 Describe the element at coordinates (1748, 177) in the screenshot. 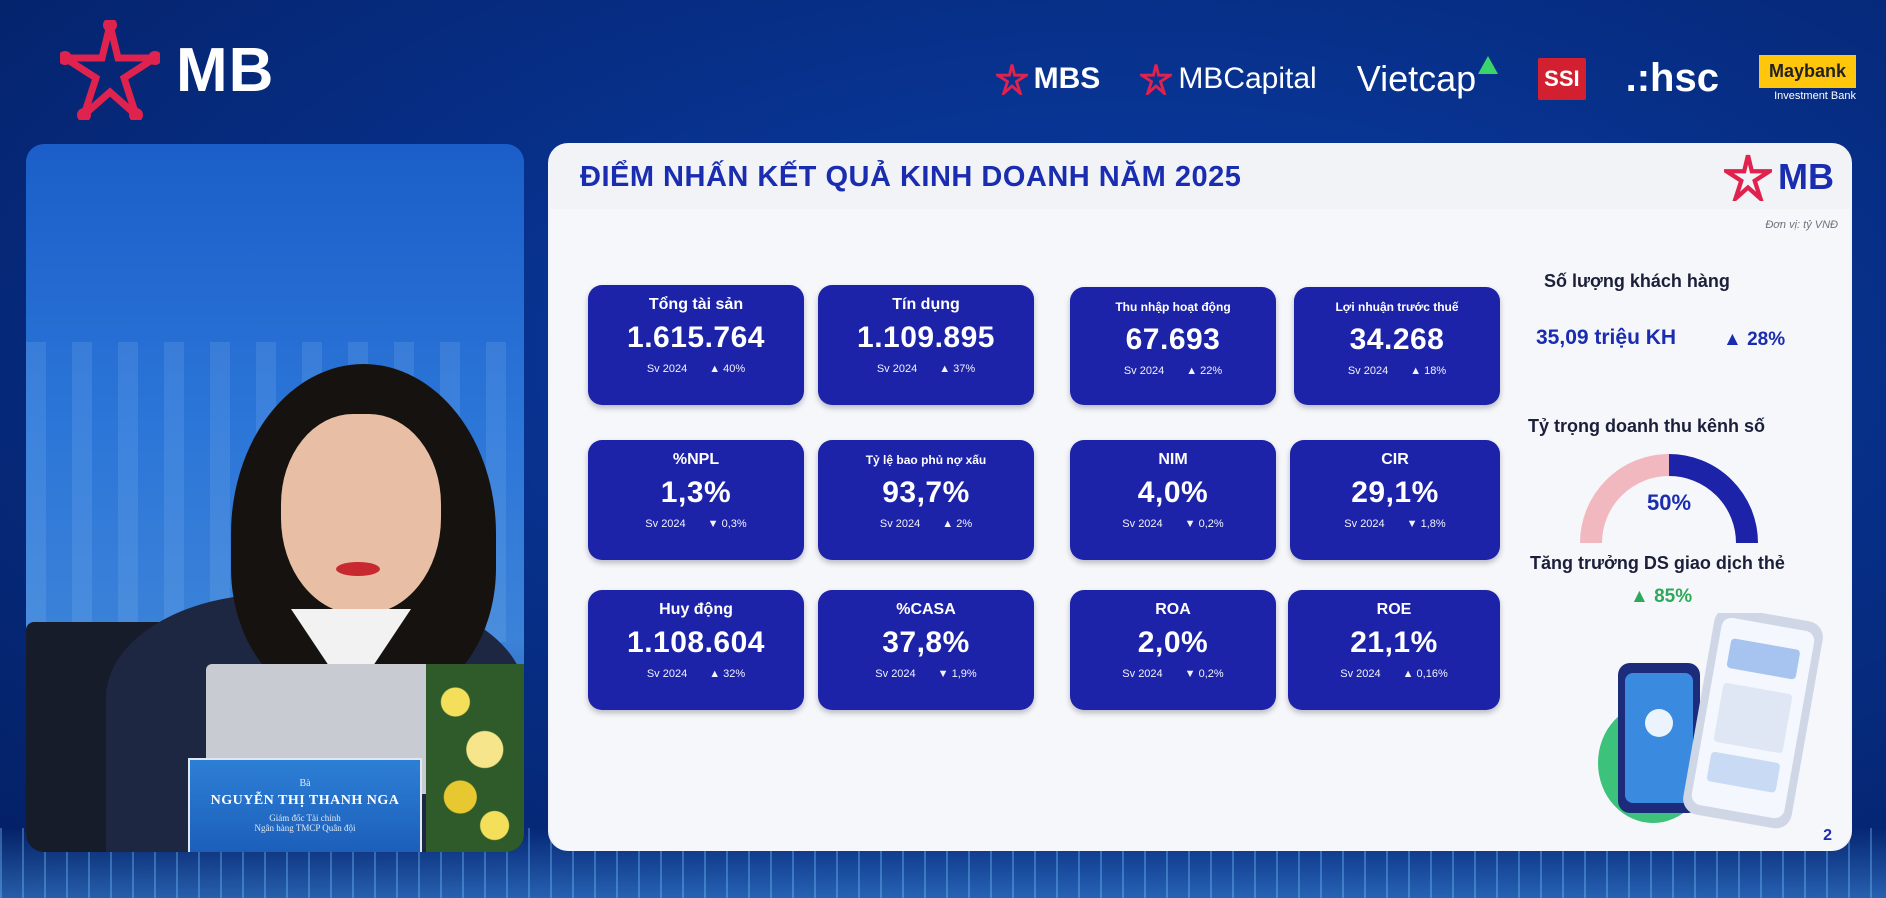

I see `slide-mb-star-icon` at that location.